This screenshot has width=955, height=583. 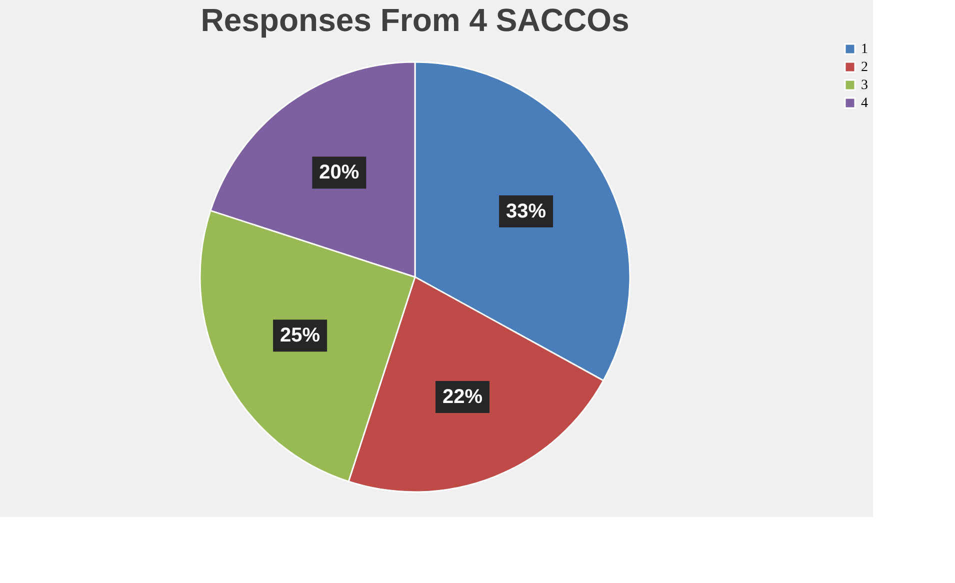 What do you see at coordinates (864, 67) in the screenshot?
I see `legend-label: 2` at bounding box center [864, 67].